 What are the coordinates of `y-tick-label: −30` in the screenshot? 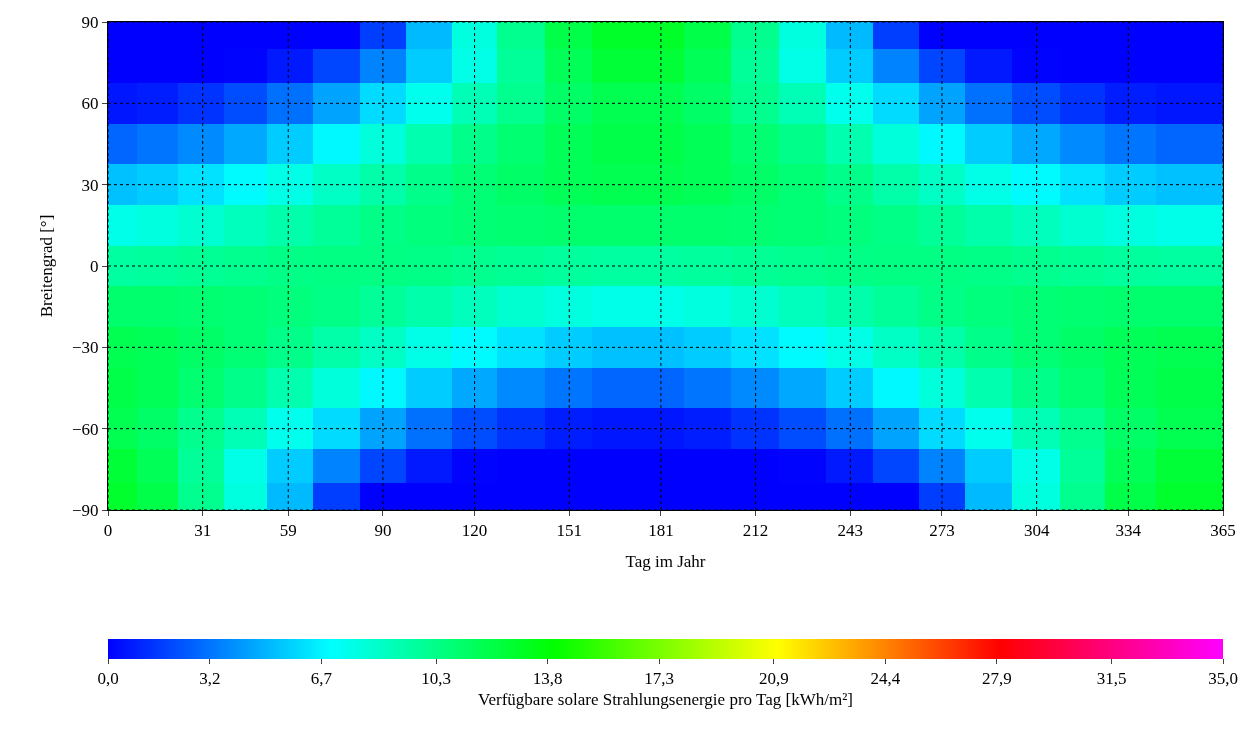 It's located at (85, 348).